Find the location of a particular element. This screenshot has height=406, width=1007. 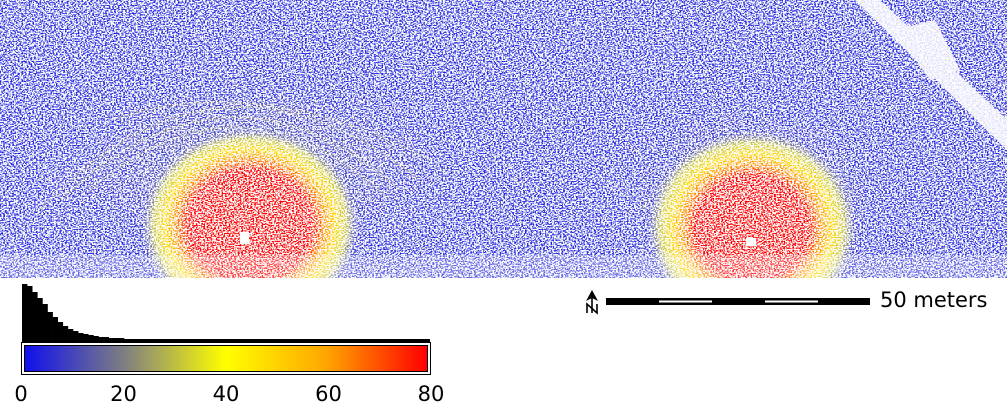

scale-line is located at coordinates (738, 301).